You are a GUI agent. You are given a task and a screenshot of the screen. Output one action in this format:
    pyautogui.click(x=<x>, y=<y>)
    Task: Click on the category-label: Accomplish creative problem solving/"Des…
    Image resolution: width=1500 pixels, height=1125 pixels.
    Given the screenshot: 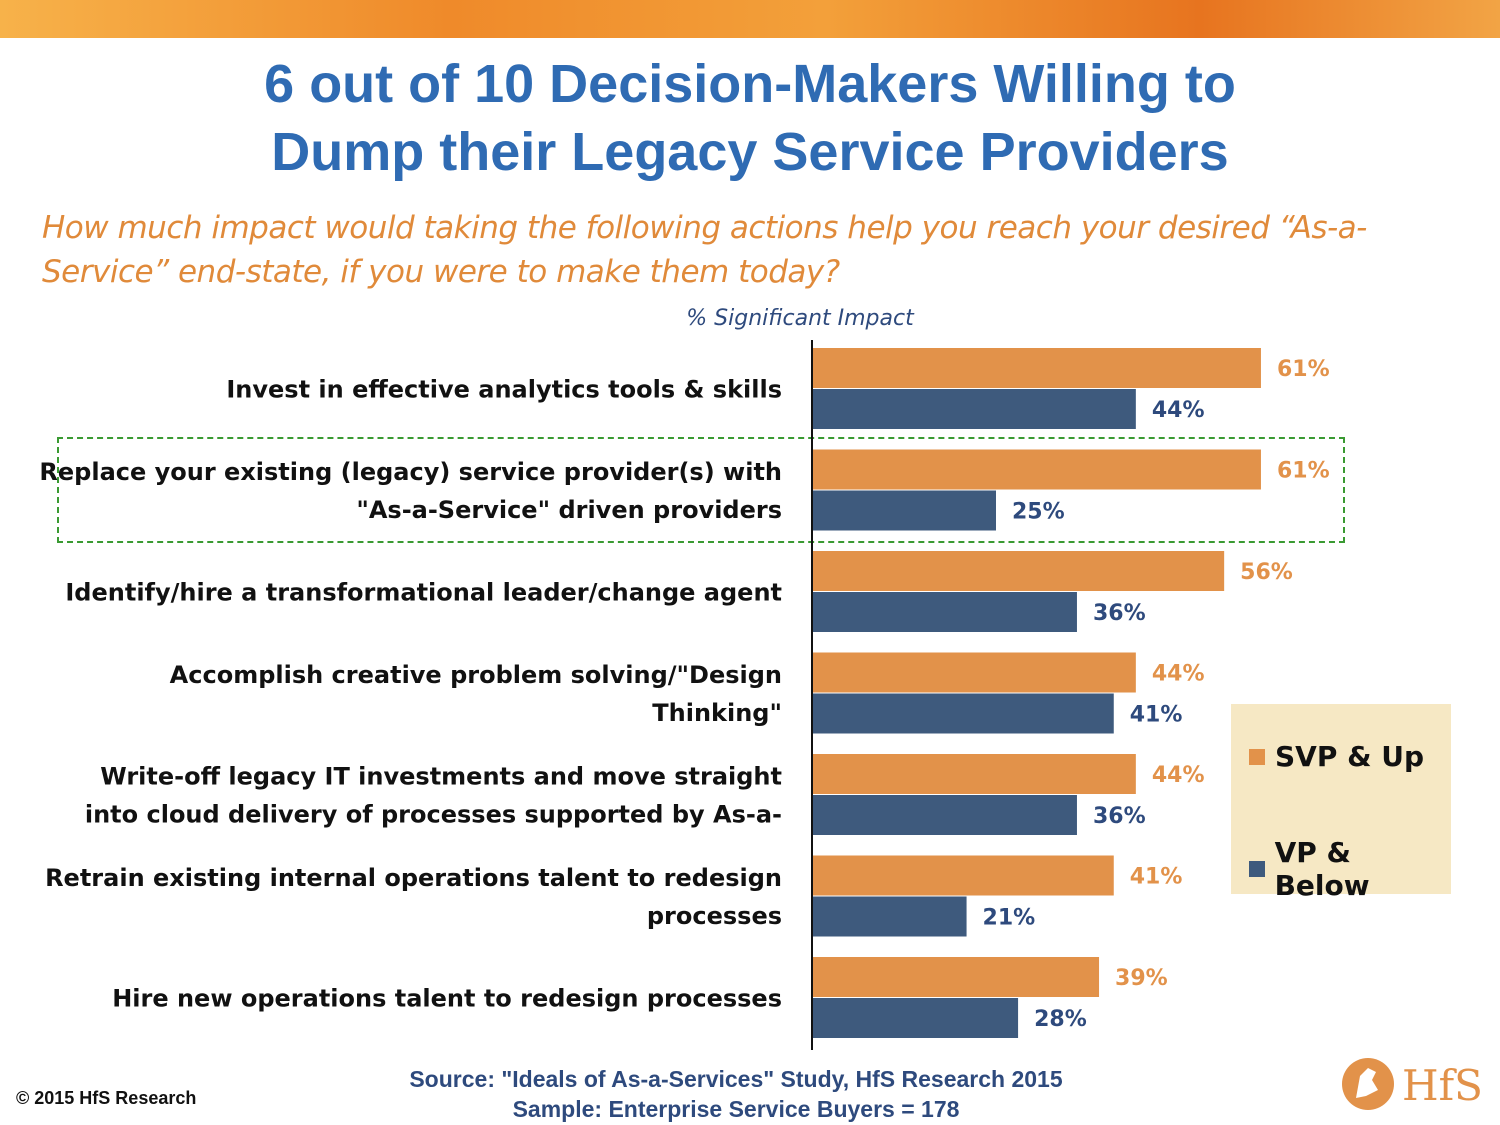 What is the action you would take?
    pyautogui.click(x=476, y=694)
    